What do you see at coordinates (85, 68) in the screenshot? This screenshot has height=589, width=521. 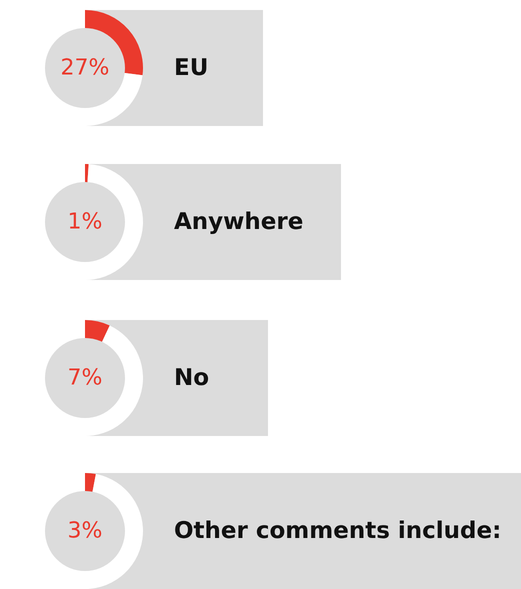 I see `text: 27%` at bounding box center [85, 68].